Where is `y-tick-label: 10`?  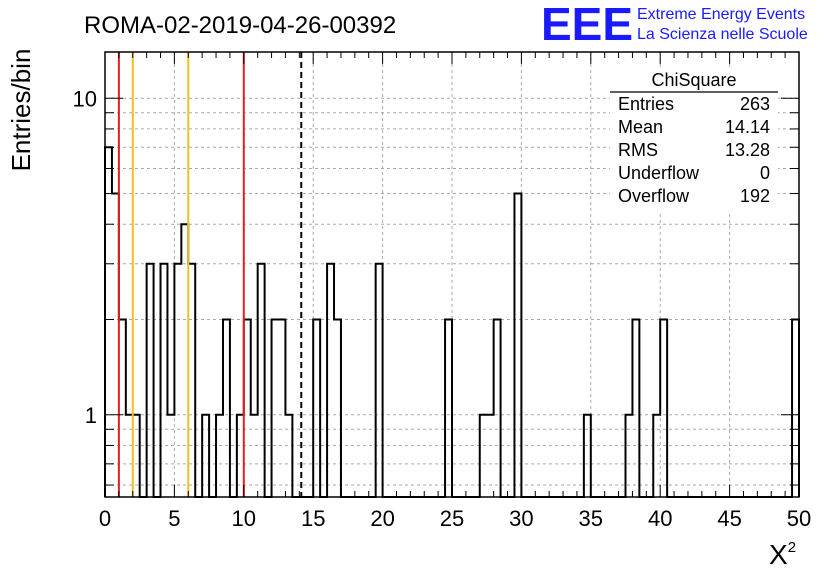
y-tick-label: 10 is located at coordinates (85, 98).